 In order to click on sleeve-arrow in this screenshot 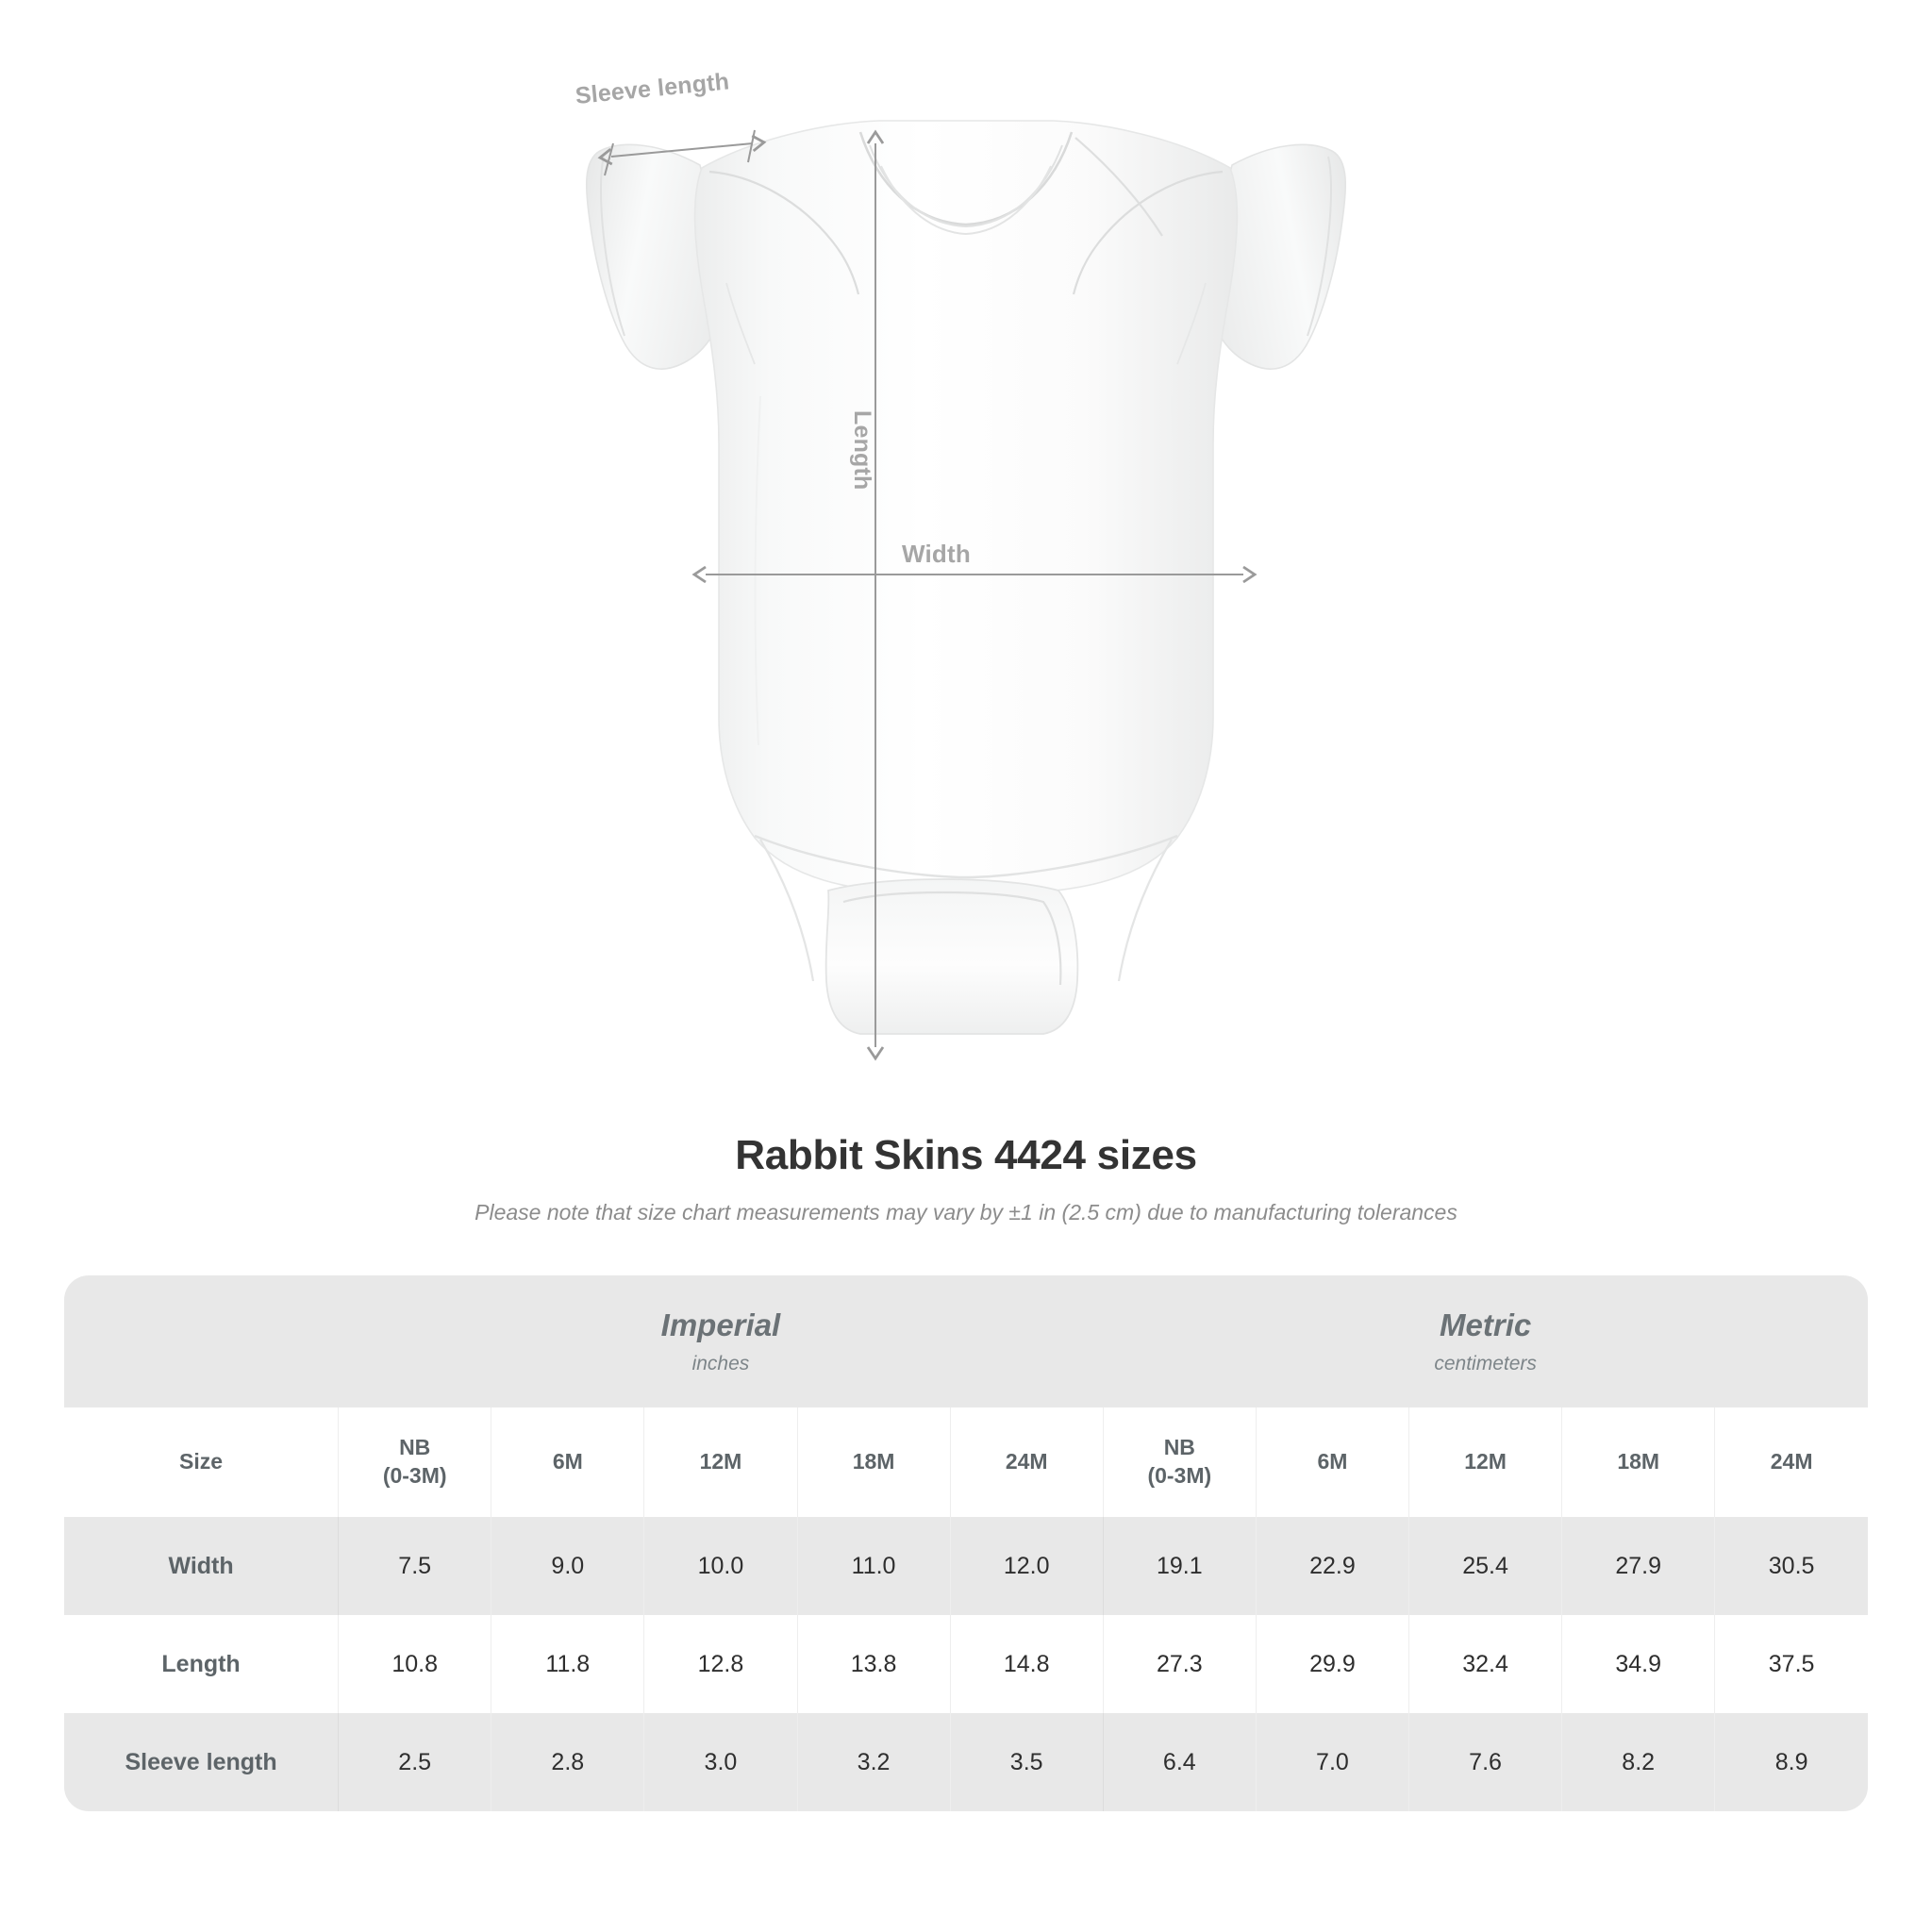, I will do `click(682, 150)`.